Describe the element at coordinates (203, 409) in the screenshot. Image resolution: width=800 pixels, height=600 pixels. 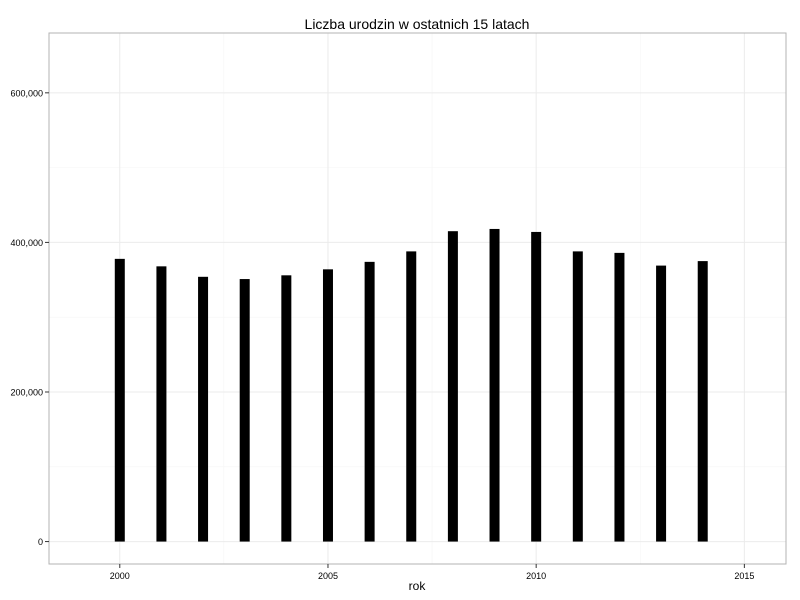
I see `bar-2002` at that location.